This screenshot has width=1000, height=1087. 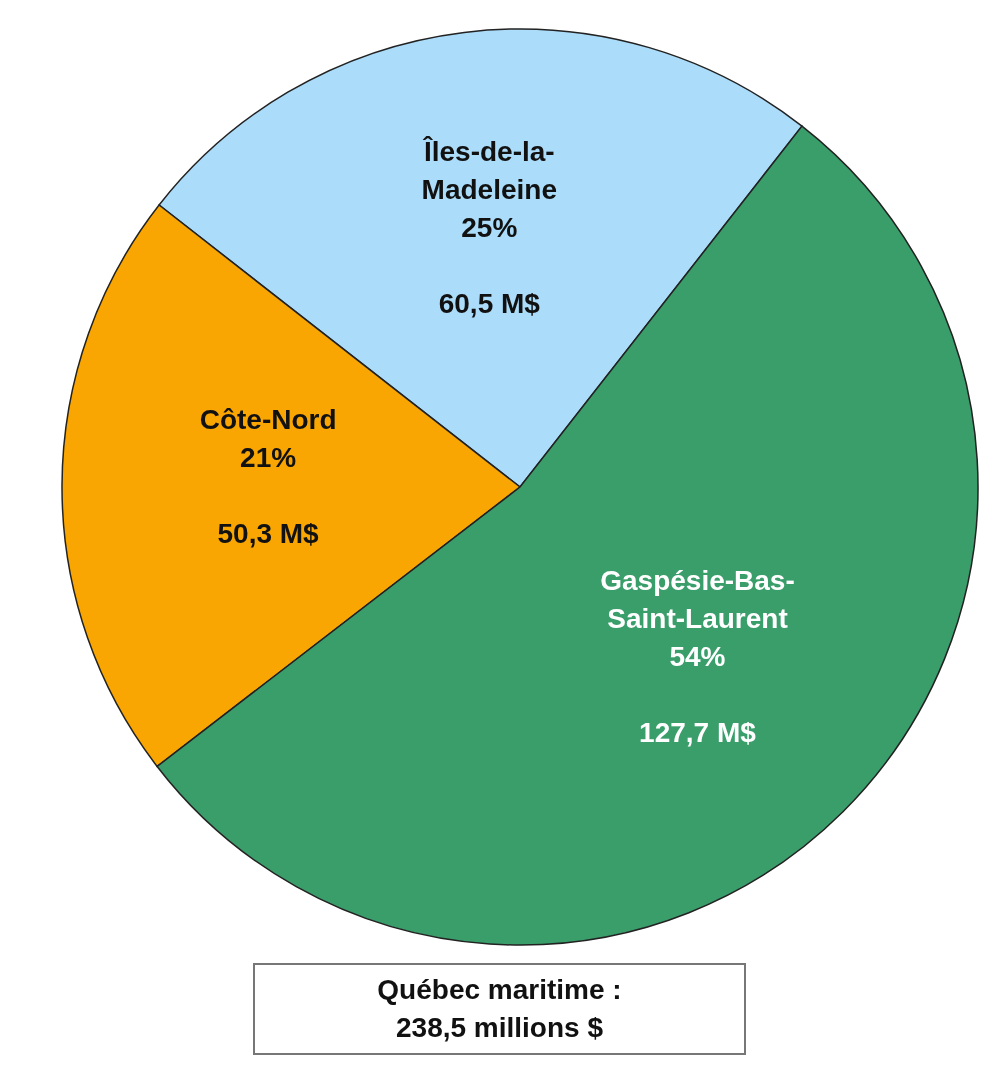 What do you see at coordinates (268, 420) in the screenshot?
I see `slice-label: Côte-Nord` at bounding box center [268, 420].